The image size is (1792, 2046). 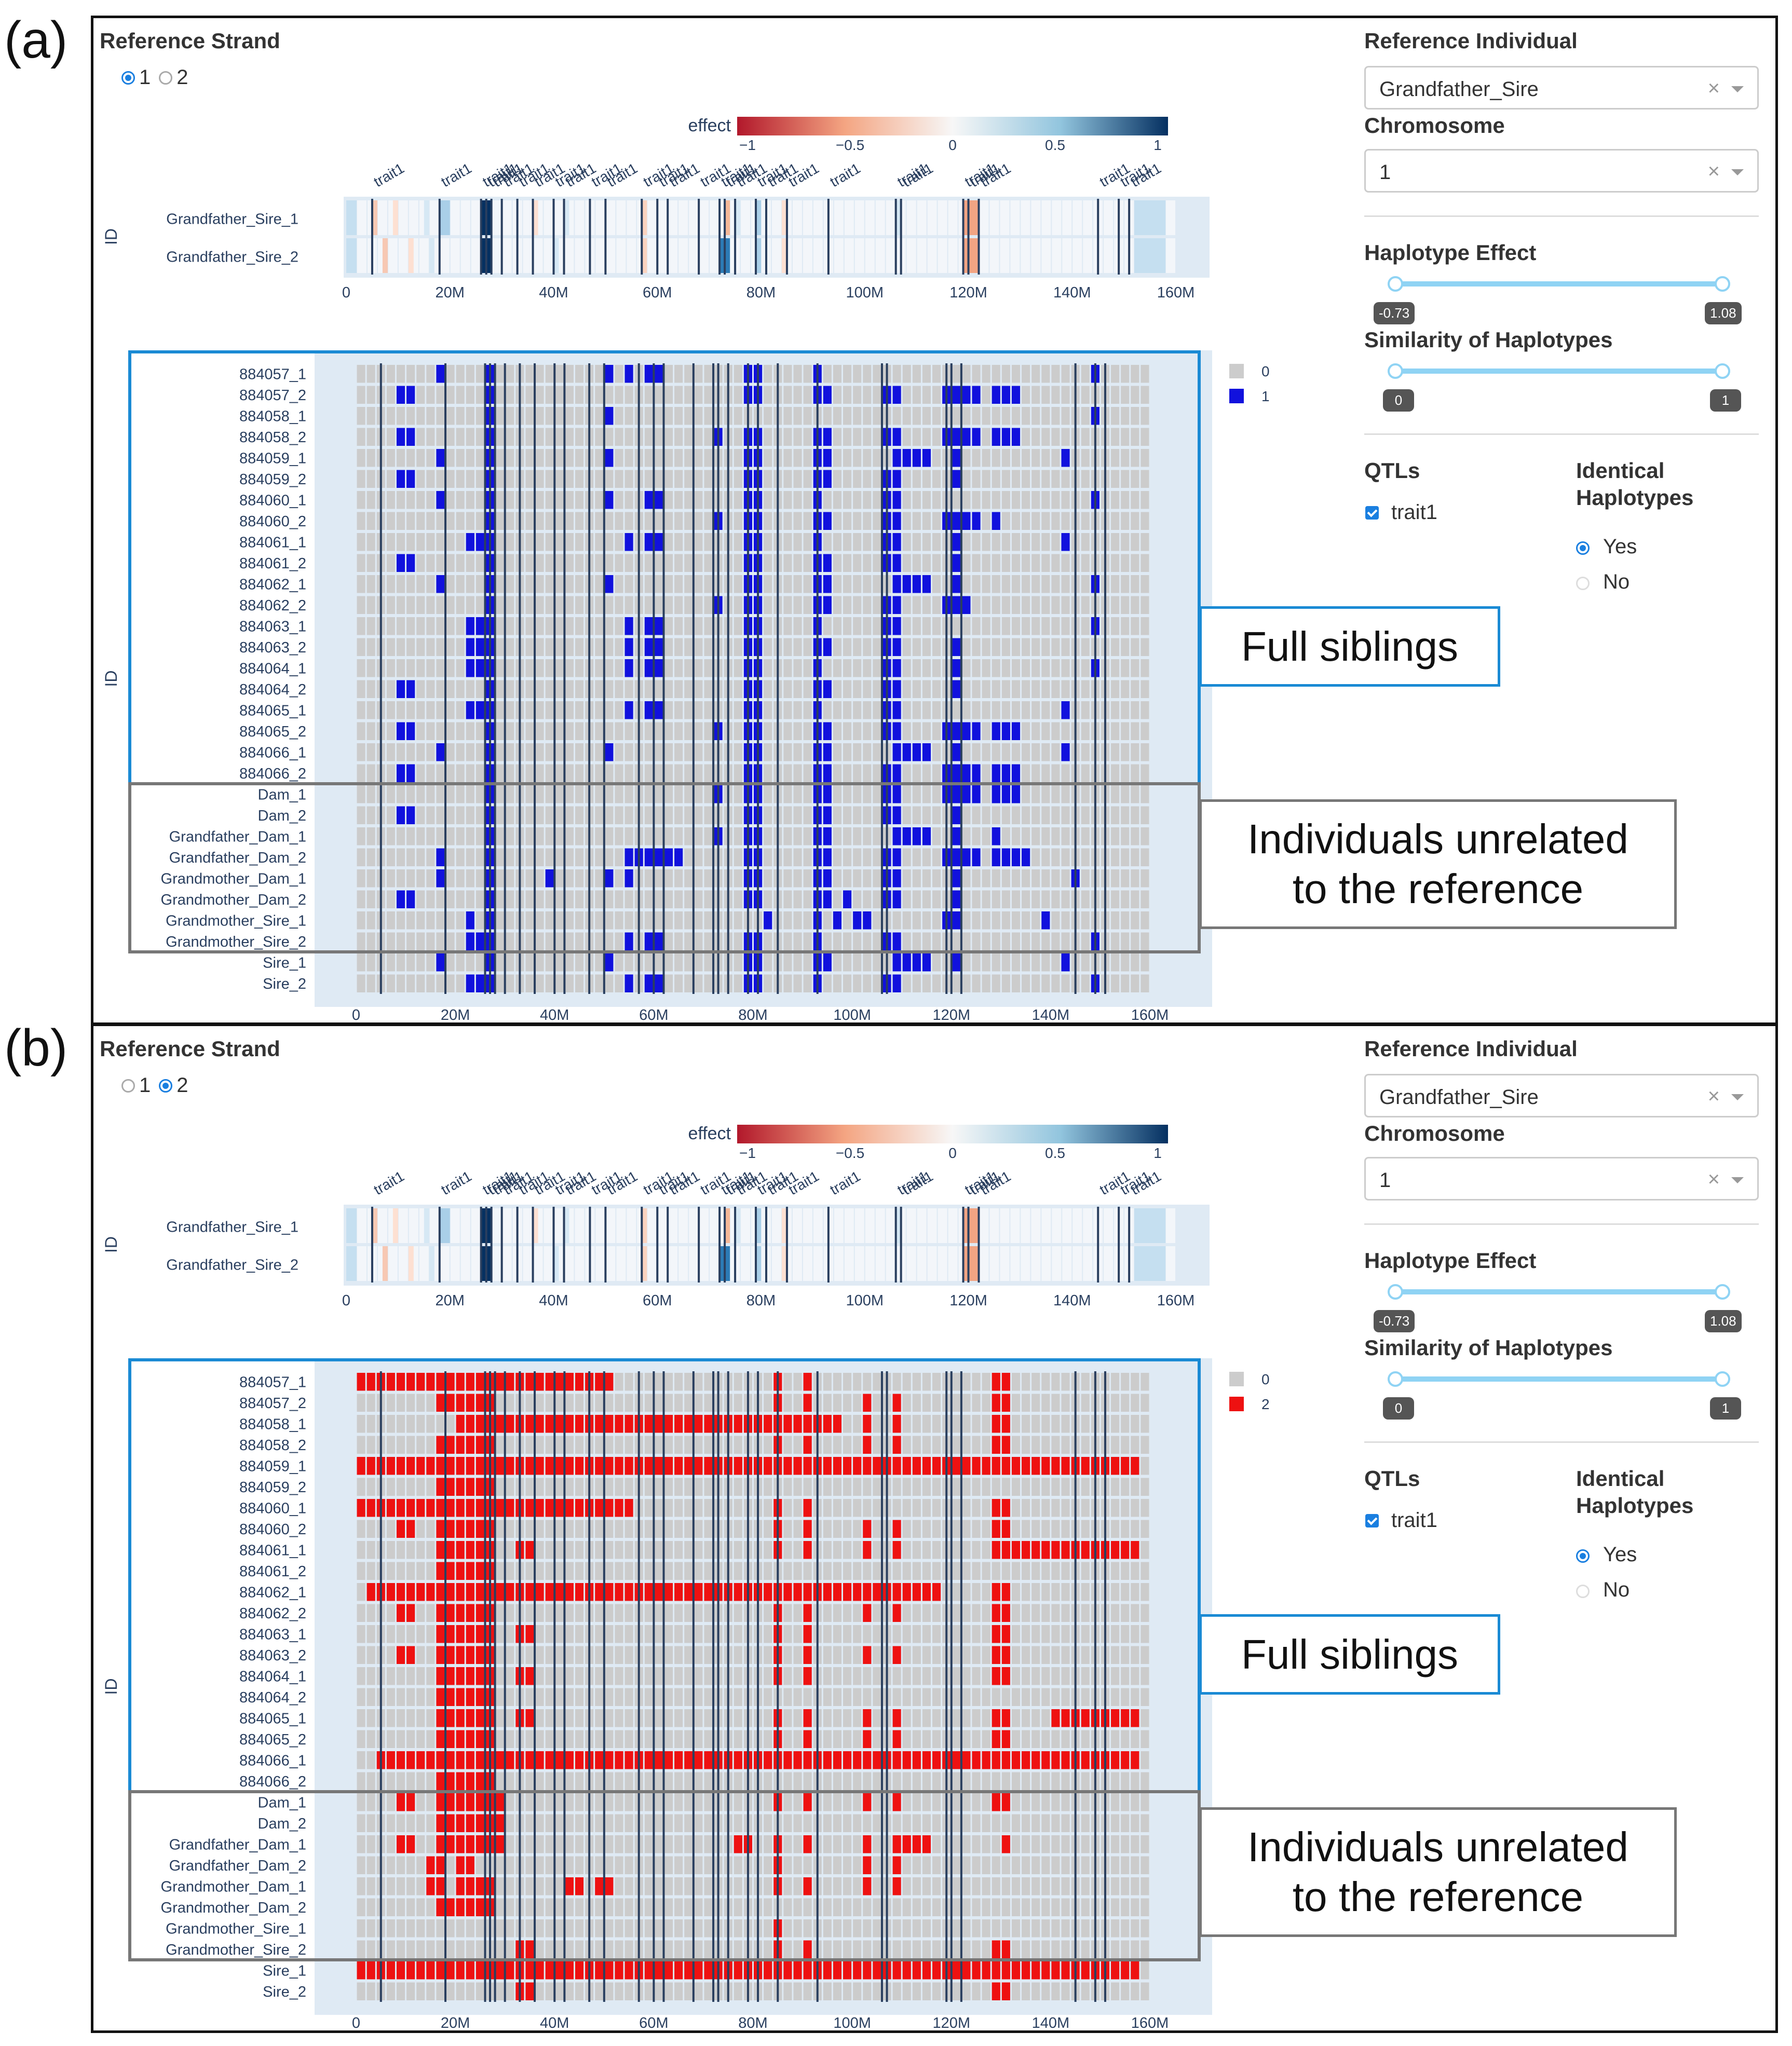 I want to click on similarity-min-handle, so click(x=1395, y=371).